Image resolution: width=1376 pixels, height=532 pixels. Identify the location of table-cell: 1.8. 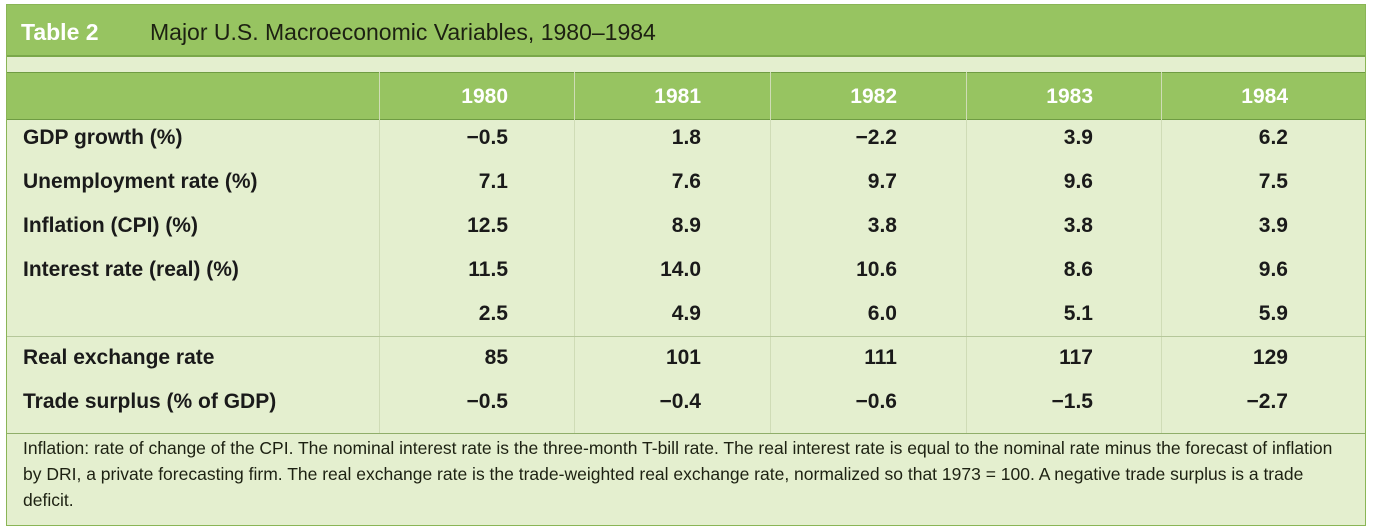
(686, 137).